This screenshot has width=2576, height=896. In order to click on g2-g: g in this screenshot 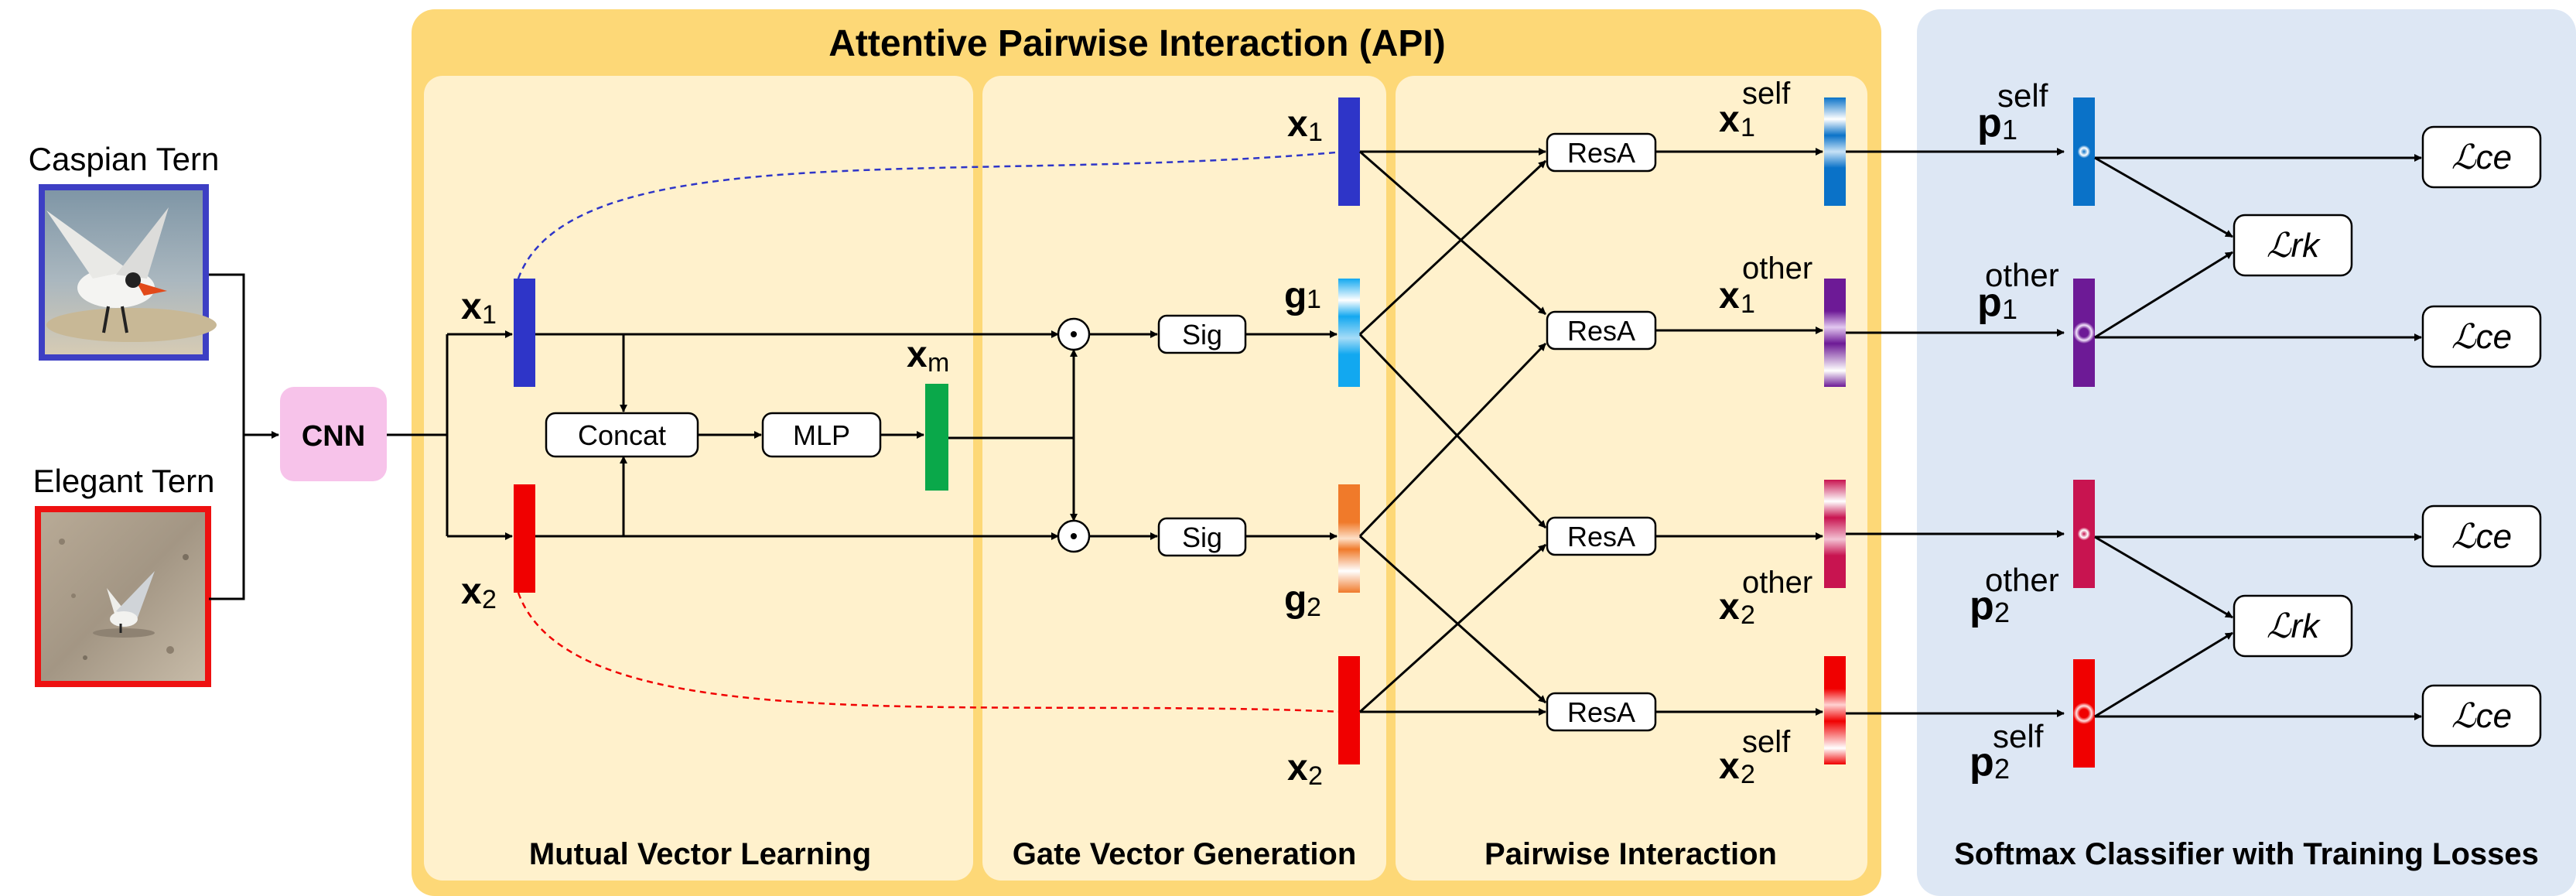, I will do `click(1295, 599)`.